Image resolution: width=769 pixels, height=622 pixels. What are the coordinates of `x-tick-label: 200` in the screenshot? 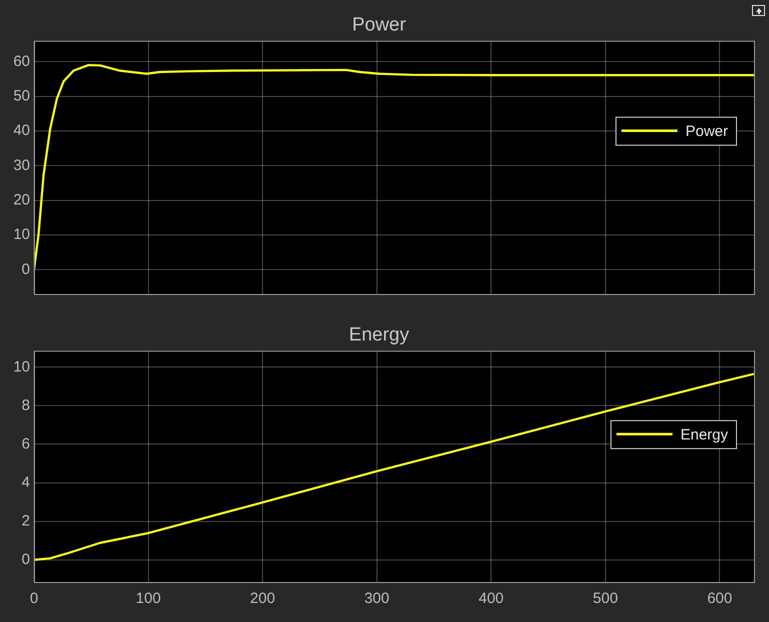 It's located at (263, 599).